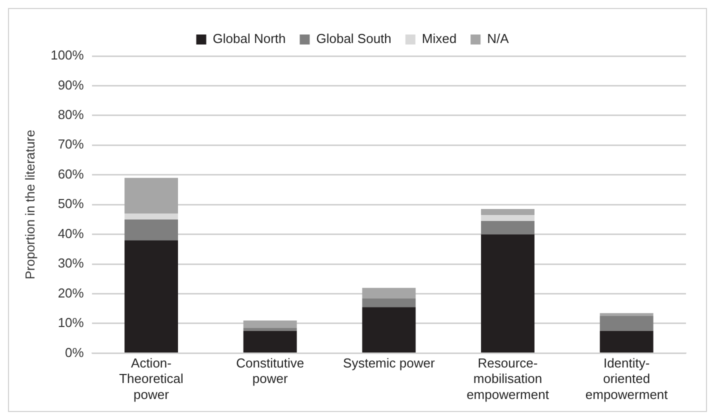 This screenshot has width=715, height=420. Describe the element at coordinates (71, 233) in the screenshot. I see `y-tick-label: 40%` at that location.